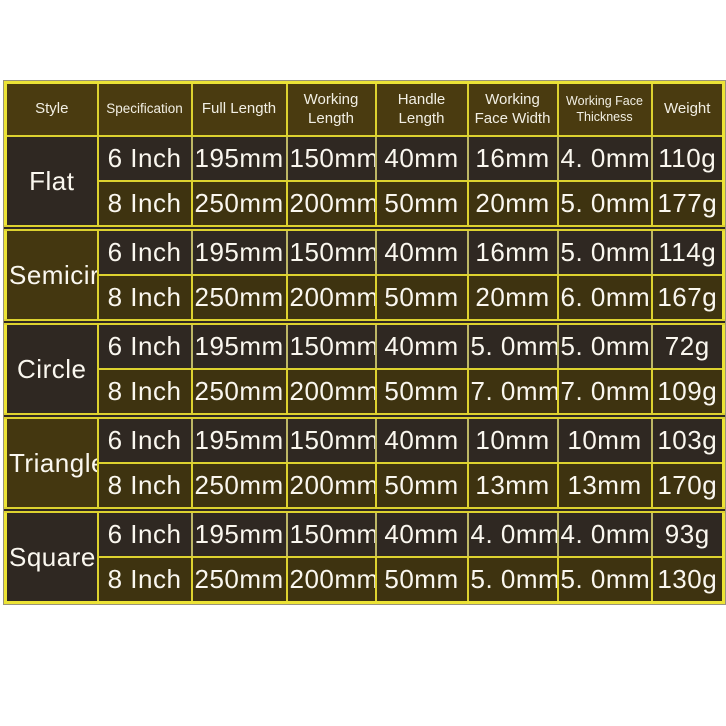 The image size is (726, 726). Describe the element at coordinates (512, 109) in the screenshot. I see `header-working-face-width: Working Face Width` at that location.